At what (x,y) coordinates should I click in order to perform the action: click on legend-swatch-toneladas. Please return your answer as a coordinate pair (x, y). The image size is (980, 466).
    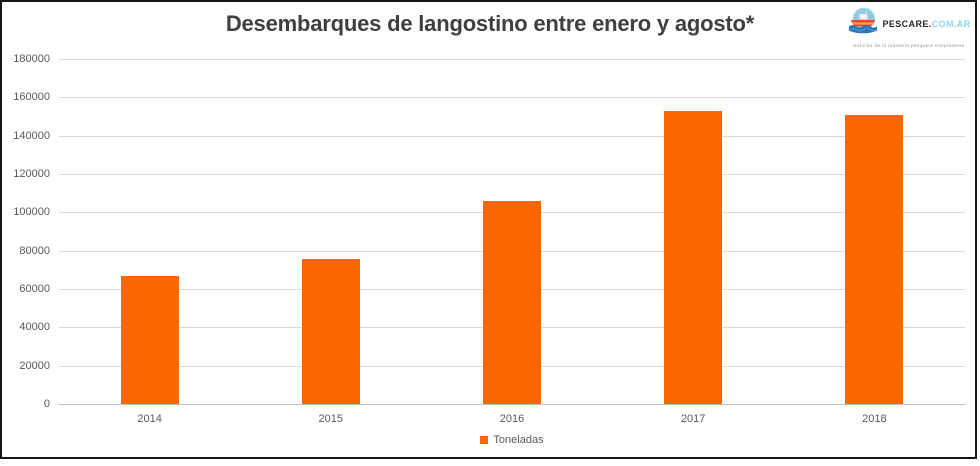
    Looking at the image, I should click on (484, 440).